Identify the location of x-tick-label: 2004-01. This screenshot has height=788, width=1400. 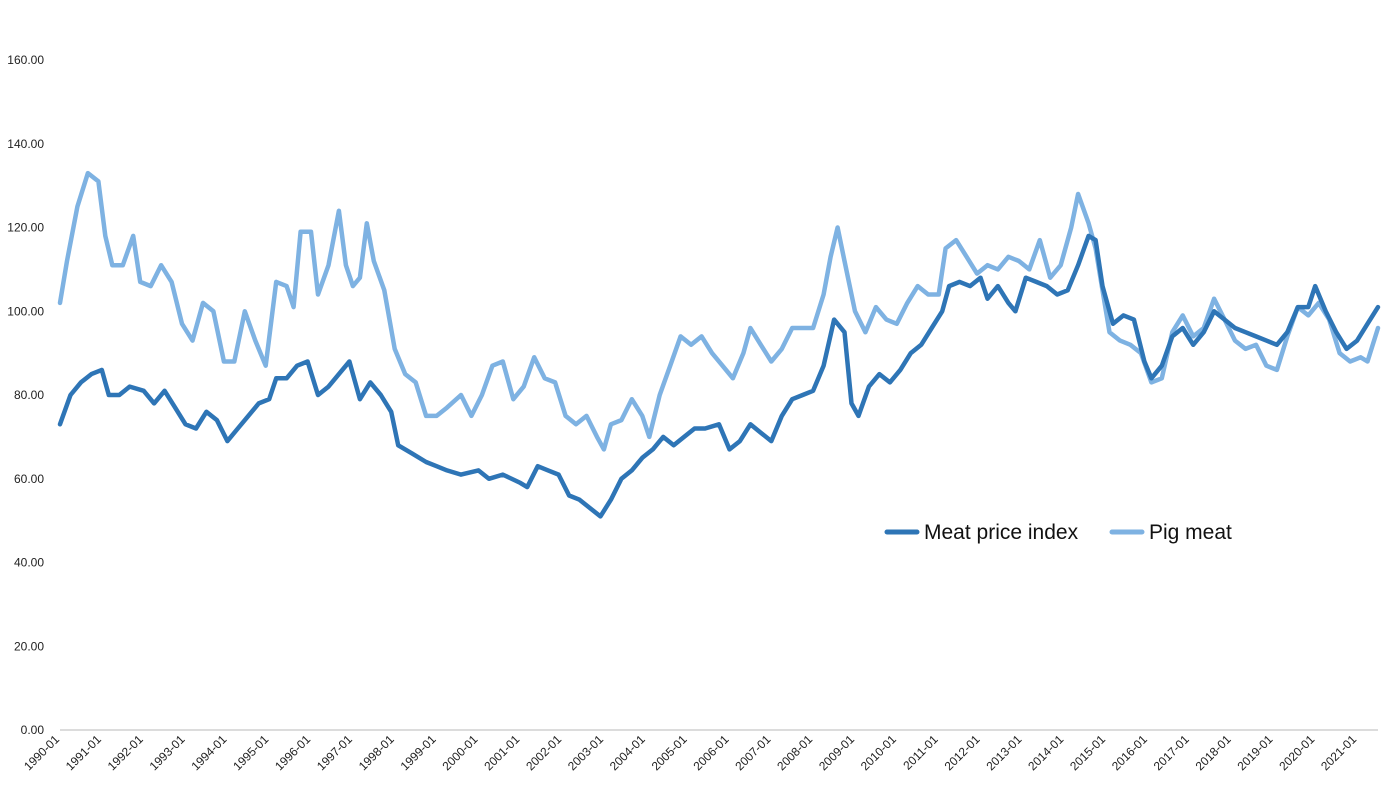
(627, 752).